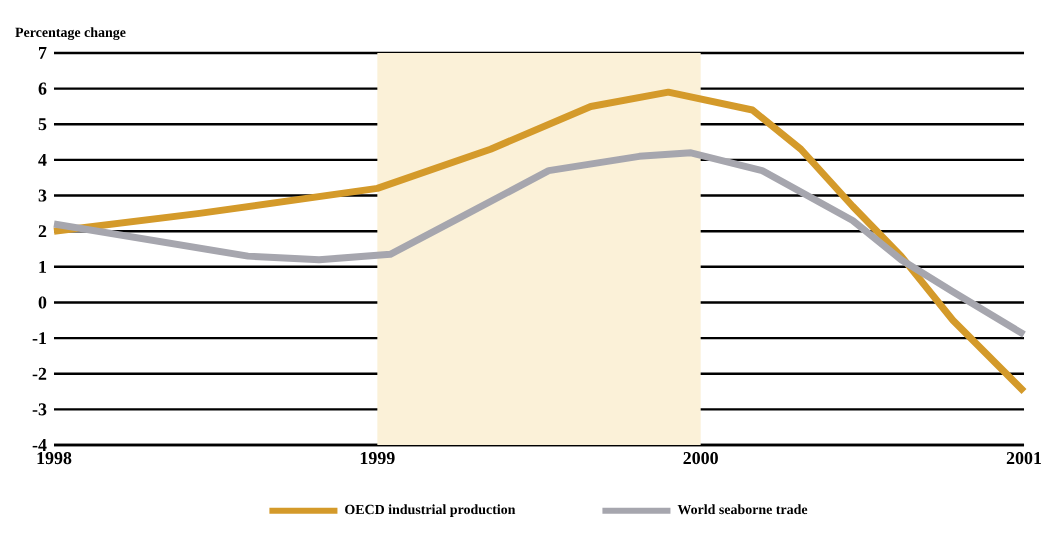 This screenshot has width=1056, height=539. What do you see at coordinates (430, 510) in the screenshot?
I see `legend-label: OECD industrial production` at bounding box center [430, 510].